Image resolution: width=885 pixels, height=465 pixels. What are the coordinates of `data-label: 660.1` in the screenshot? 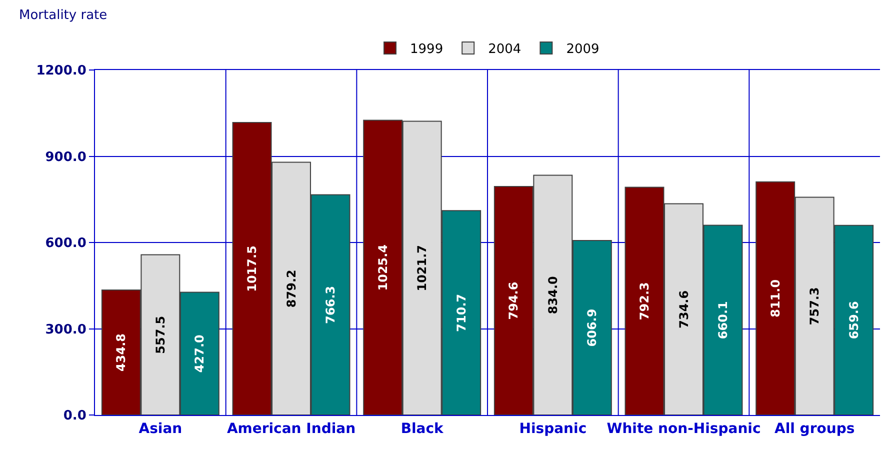 It's located at (723, 320).